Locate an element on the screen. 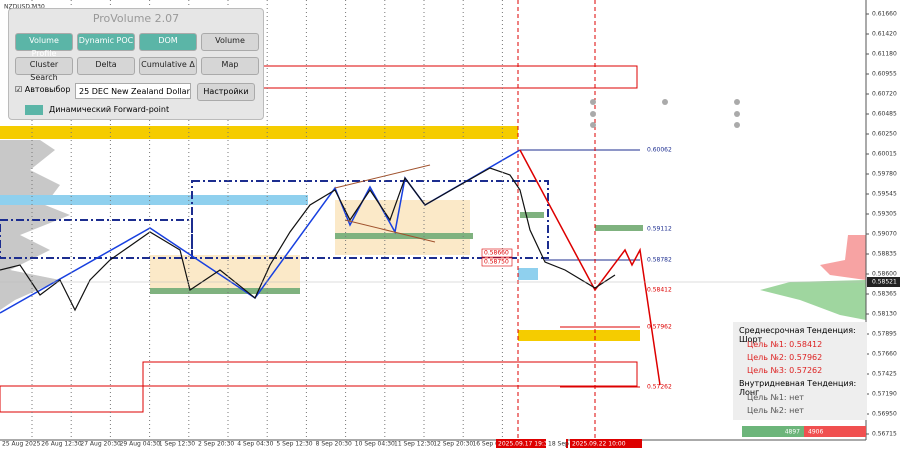 The image size is (900, 451). price-label: 0.59545 is located at coordinates (884, 194).